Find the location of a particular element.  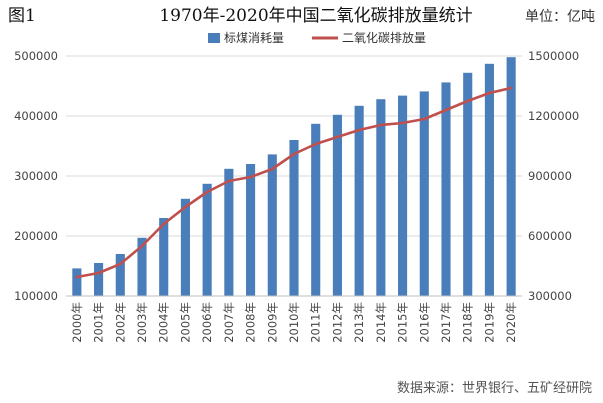

y-right-tick-label: 1200000 is located at coordinates (553, 116).